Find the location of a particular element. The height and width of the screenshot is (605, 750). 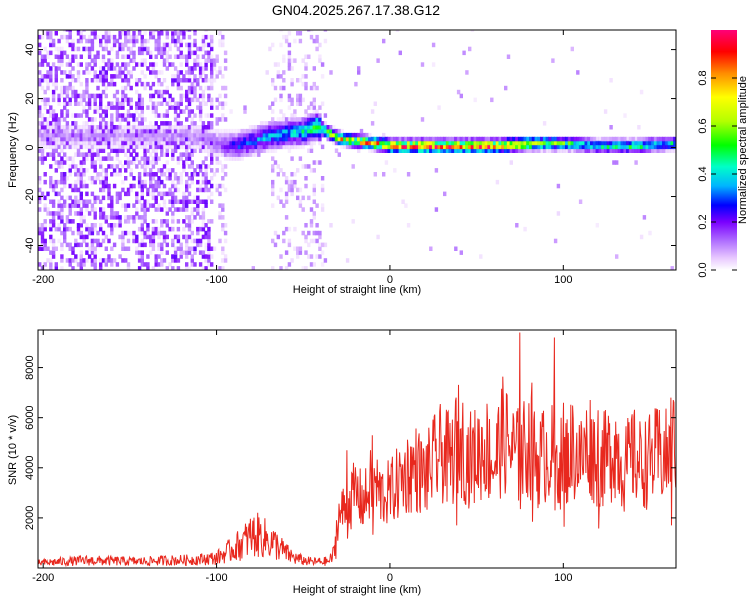

y-tick-label: -40 is located at coordinates (30, 246).